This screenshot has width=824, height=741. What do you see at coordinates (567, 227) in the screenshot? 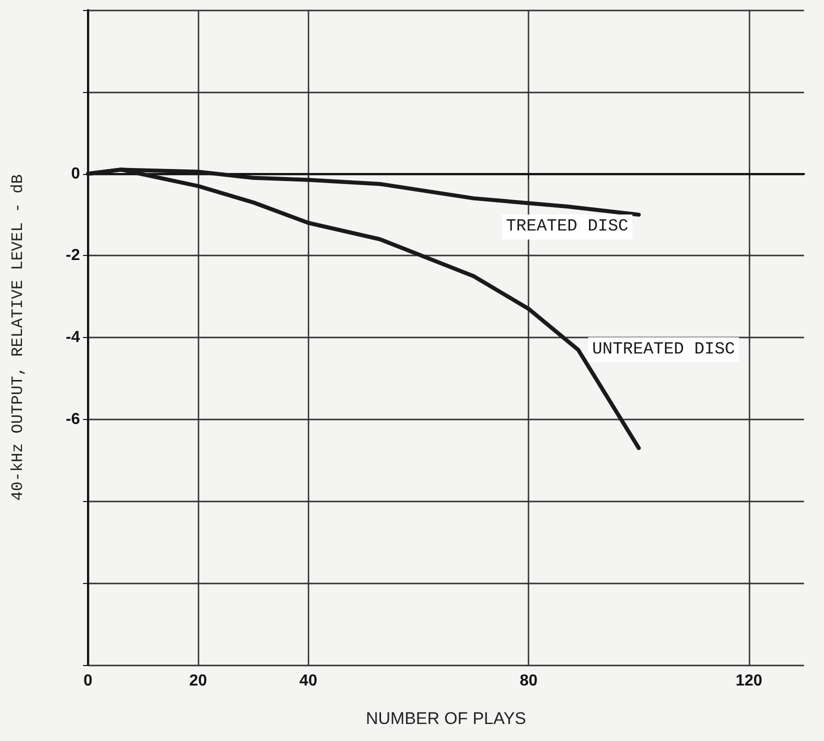
I see `series-label: TREATED DISC` at bounding box center [567, 227].